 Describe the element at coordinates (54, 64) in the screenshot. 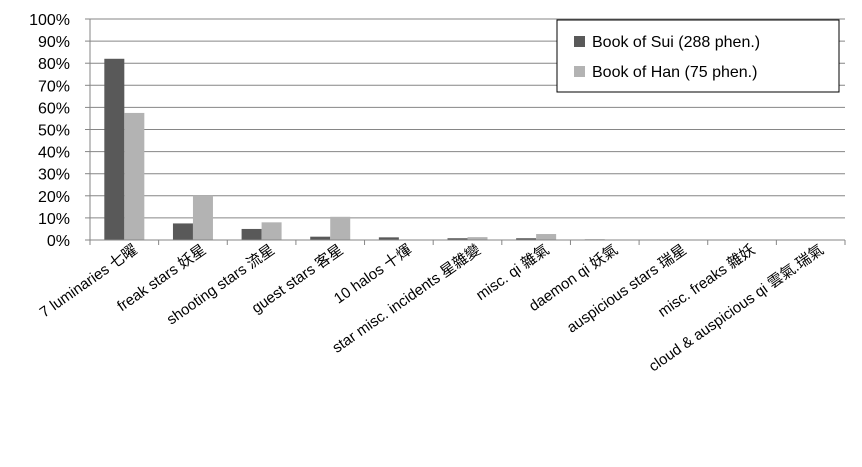

I see `y-tick-label: 80%` at that location.